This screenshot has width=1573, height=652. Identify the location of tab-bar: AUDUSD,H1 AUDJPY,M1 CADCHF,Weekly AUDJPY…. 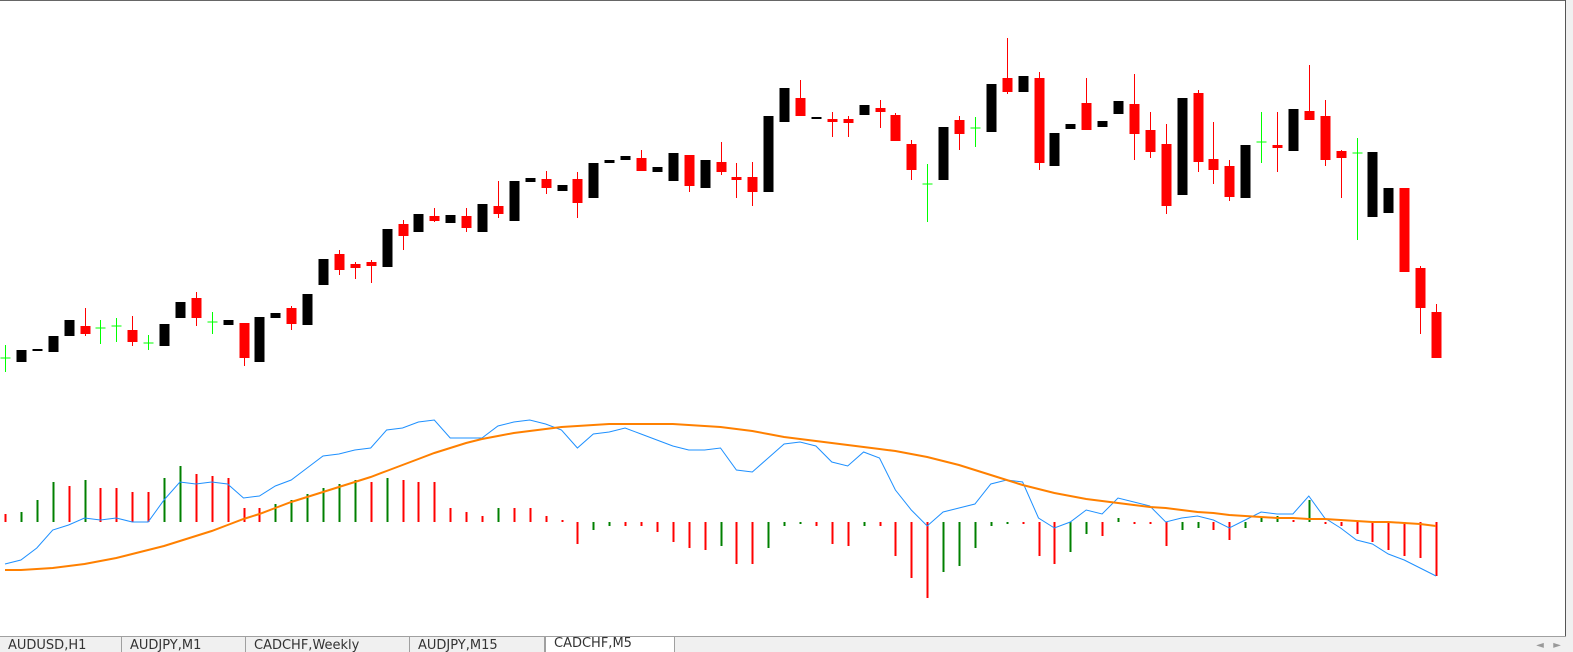
(783, 644).